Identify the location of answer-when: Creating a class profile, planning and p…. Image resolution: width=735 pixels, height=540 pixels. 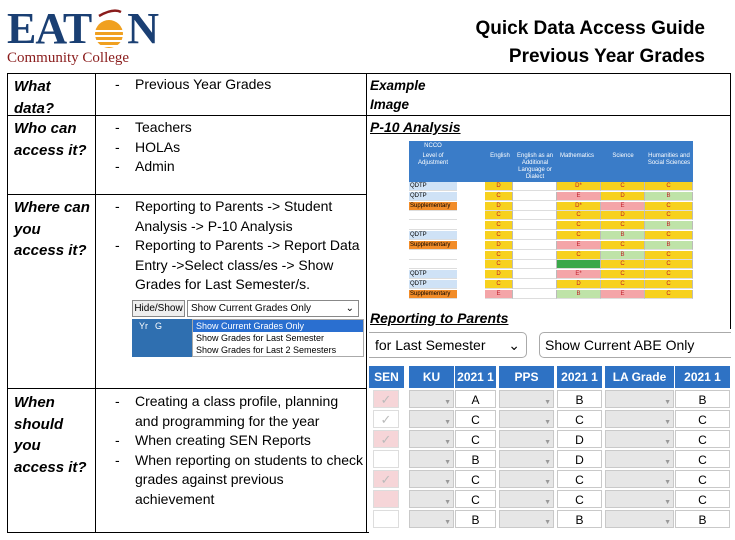
(239, 450).